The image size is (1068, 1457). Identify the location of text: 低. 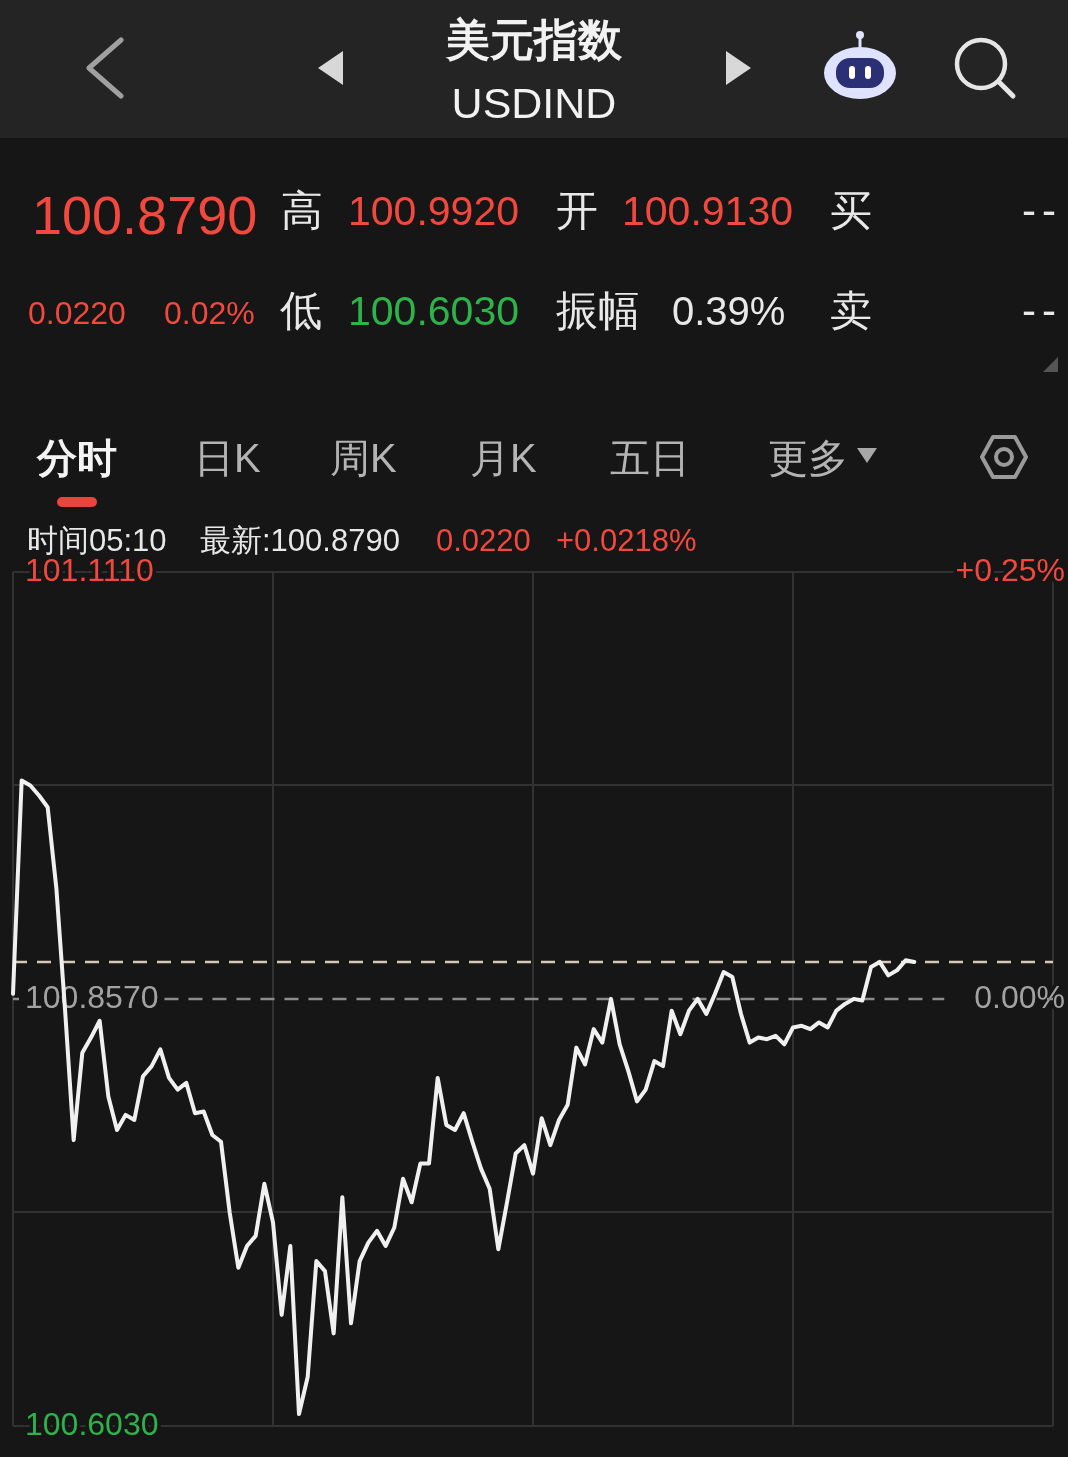
(301, 310).